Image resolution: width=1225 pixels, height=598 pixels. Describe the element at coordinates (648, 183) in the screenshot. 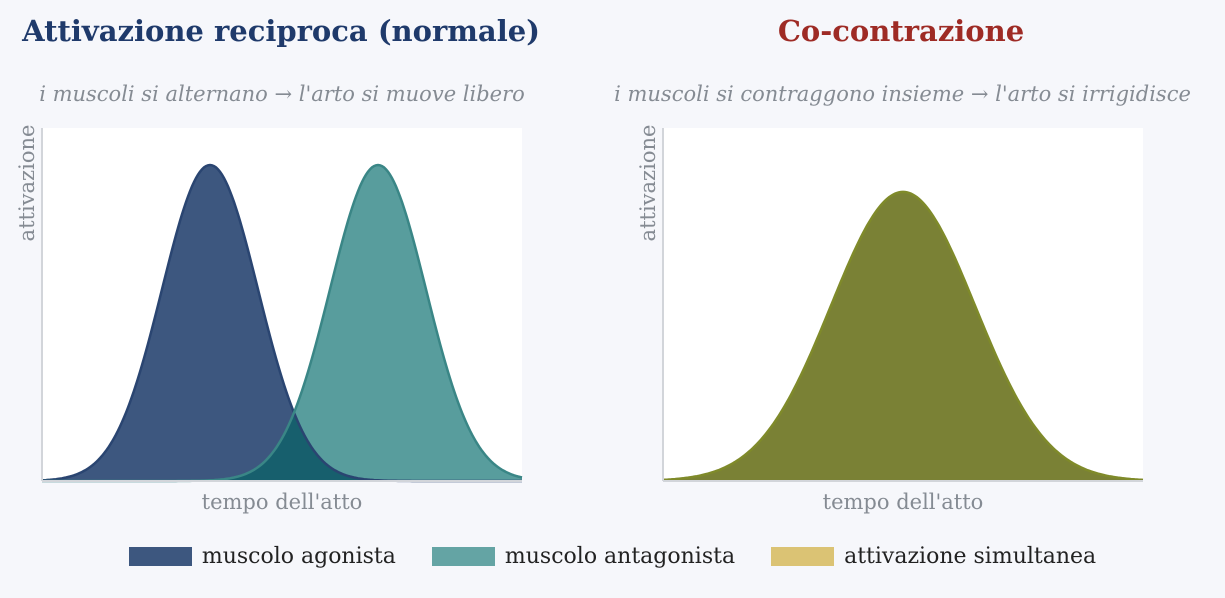

I see `right-y-axis-label: attivazione` at that location.